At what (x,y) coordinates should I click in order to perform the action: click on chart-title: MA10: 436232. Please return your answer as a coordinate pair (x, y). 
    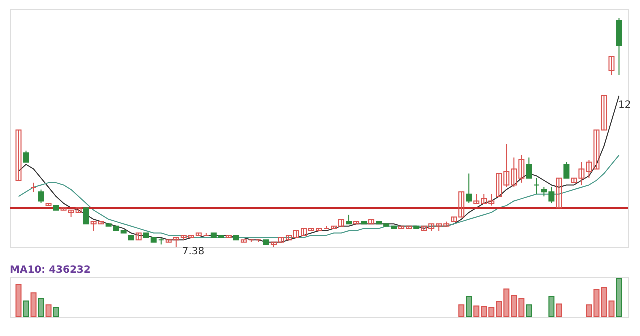
    Looking at the image, I should click on (50, 270).